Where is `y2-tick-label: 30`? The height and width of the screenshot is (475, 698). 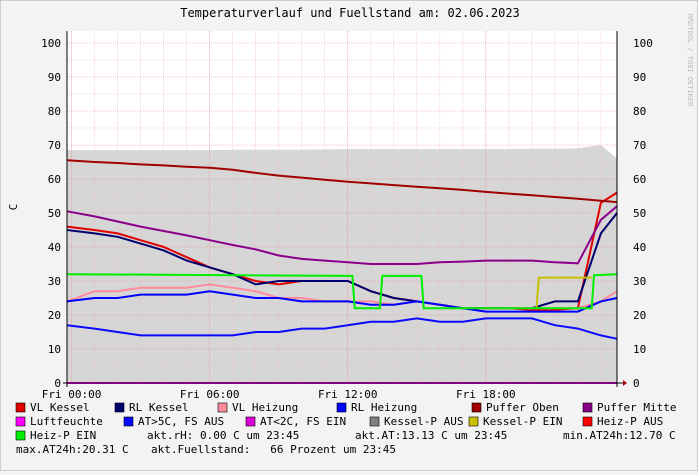
y2-tick-label: 30 is located at coordinates (639, 281).